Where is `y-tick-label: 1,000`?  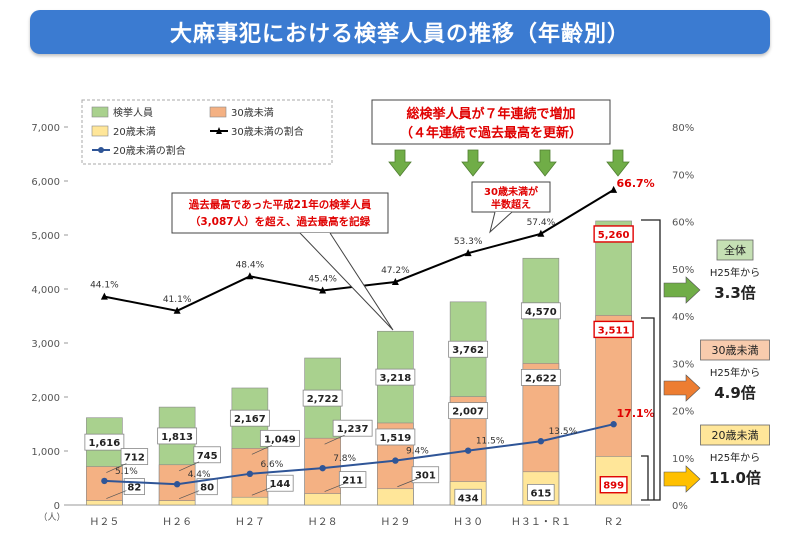
y-tick-label: 1,000 is located at coordinates (45, 452).